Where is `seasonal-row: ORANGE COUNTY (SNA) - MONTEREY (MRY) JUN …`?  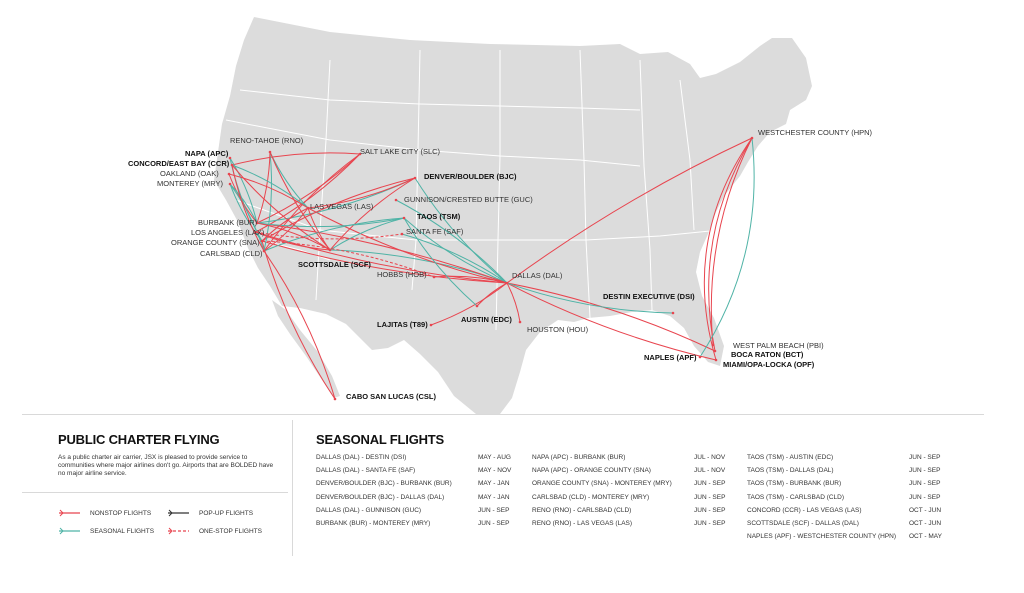
seasonal-row: ORANGE COUNTY (SNA) - MONTEREY (MRY) JUN … is located at coordinates (628, 486).